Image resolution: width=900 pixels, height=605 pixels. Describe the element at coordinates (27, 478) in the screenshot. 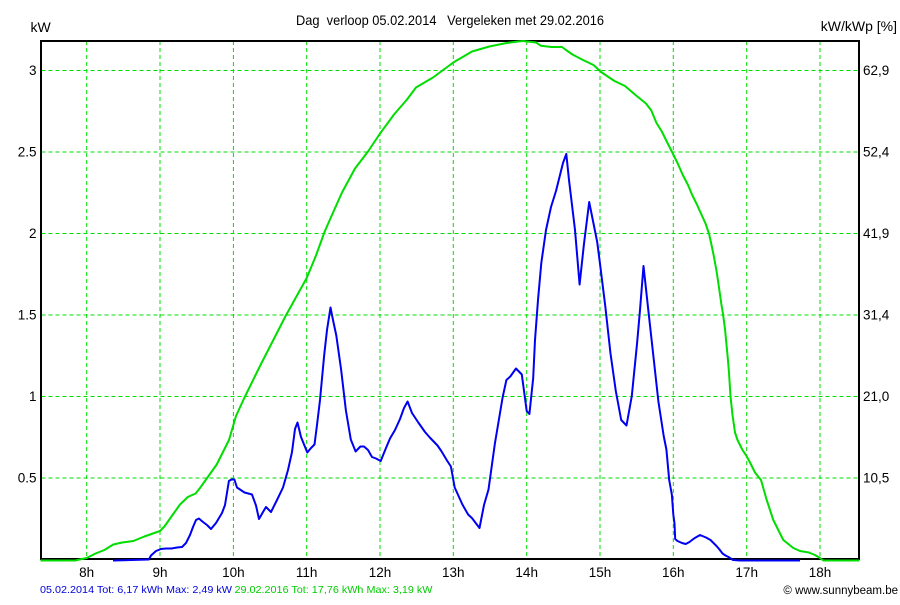

I see `svg-text: 0.5` at that location.